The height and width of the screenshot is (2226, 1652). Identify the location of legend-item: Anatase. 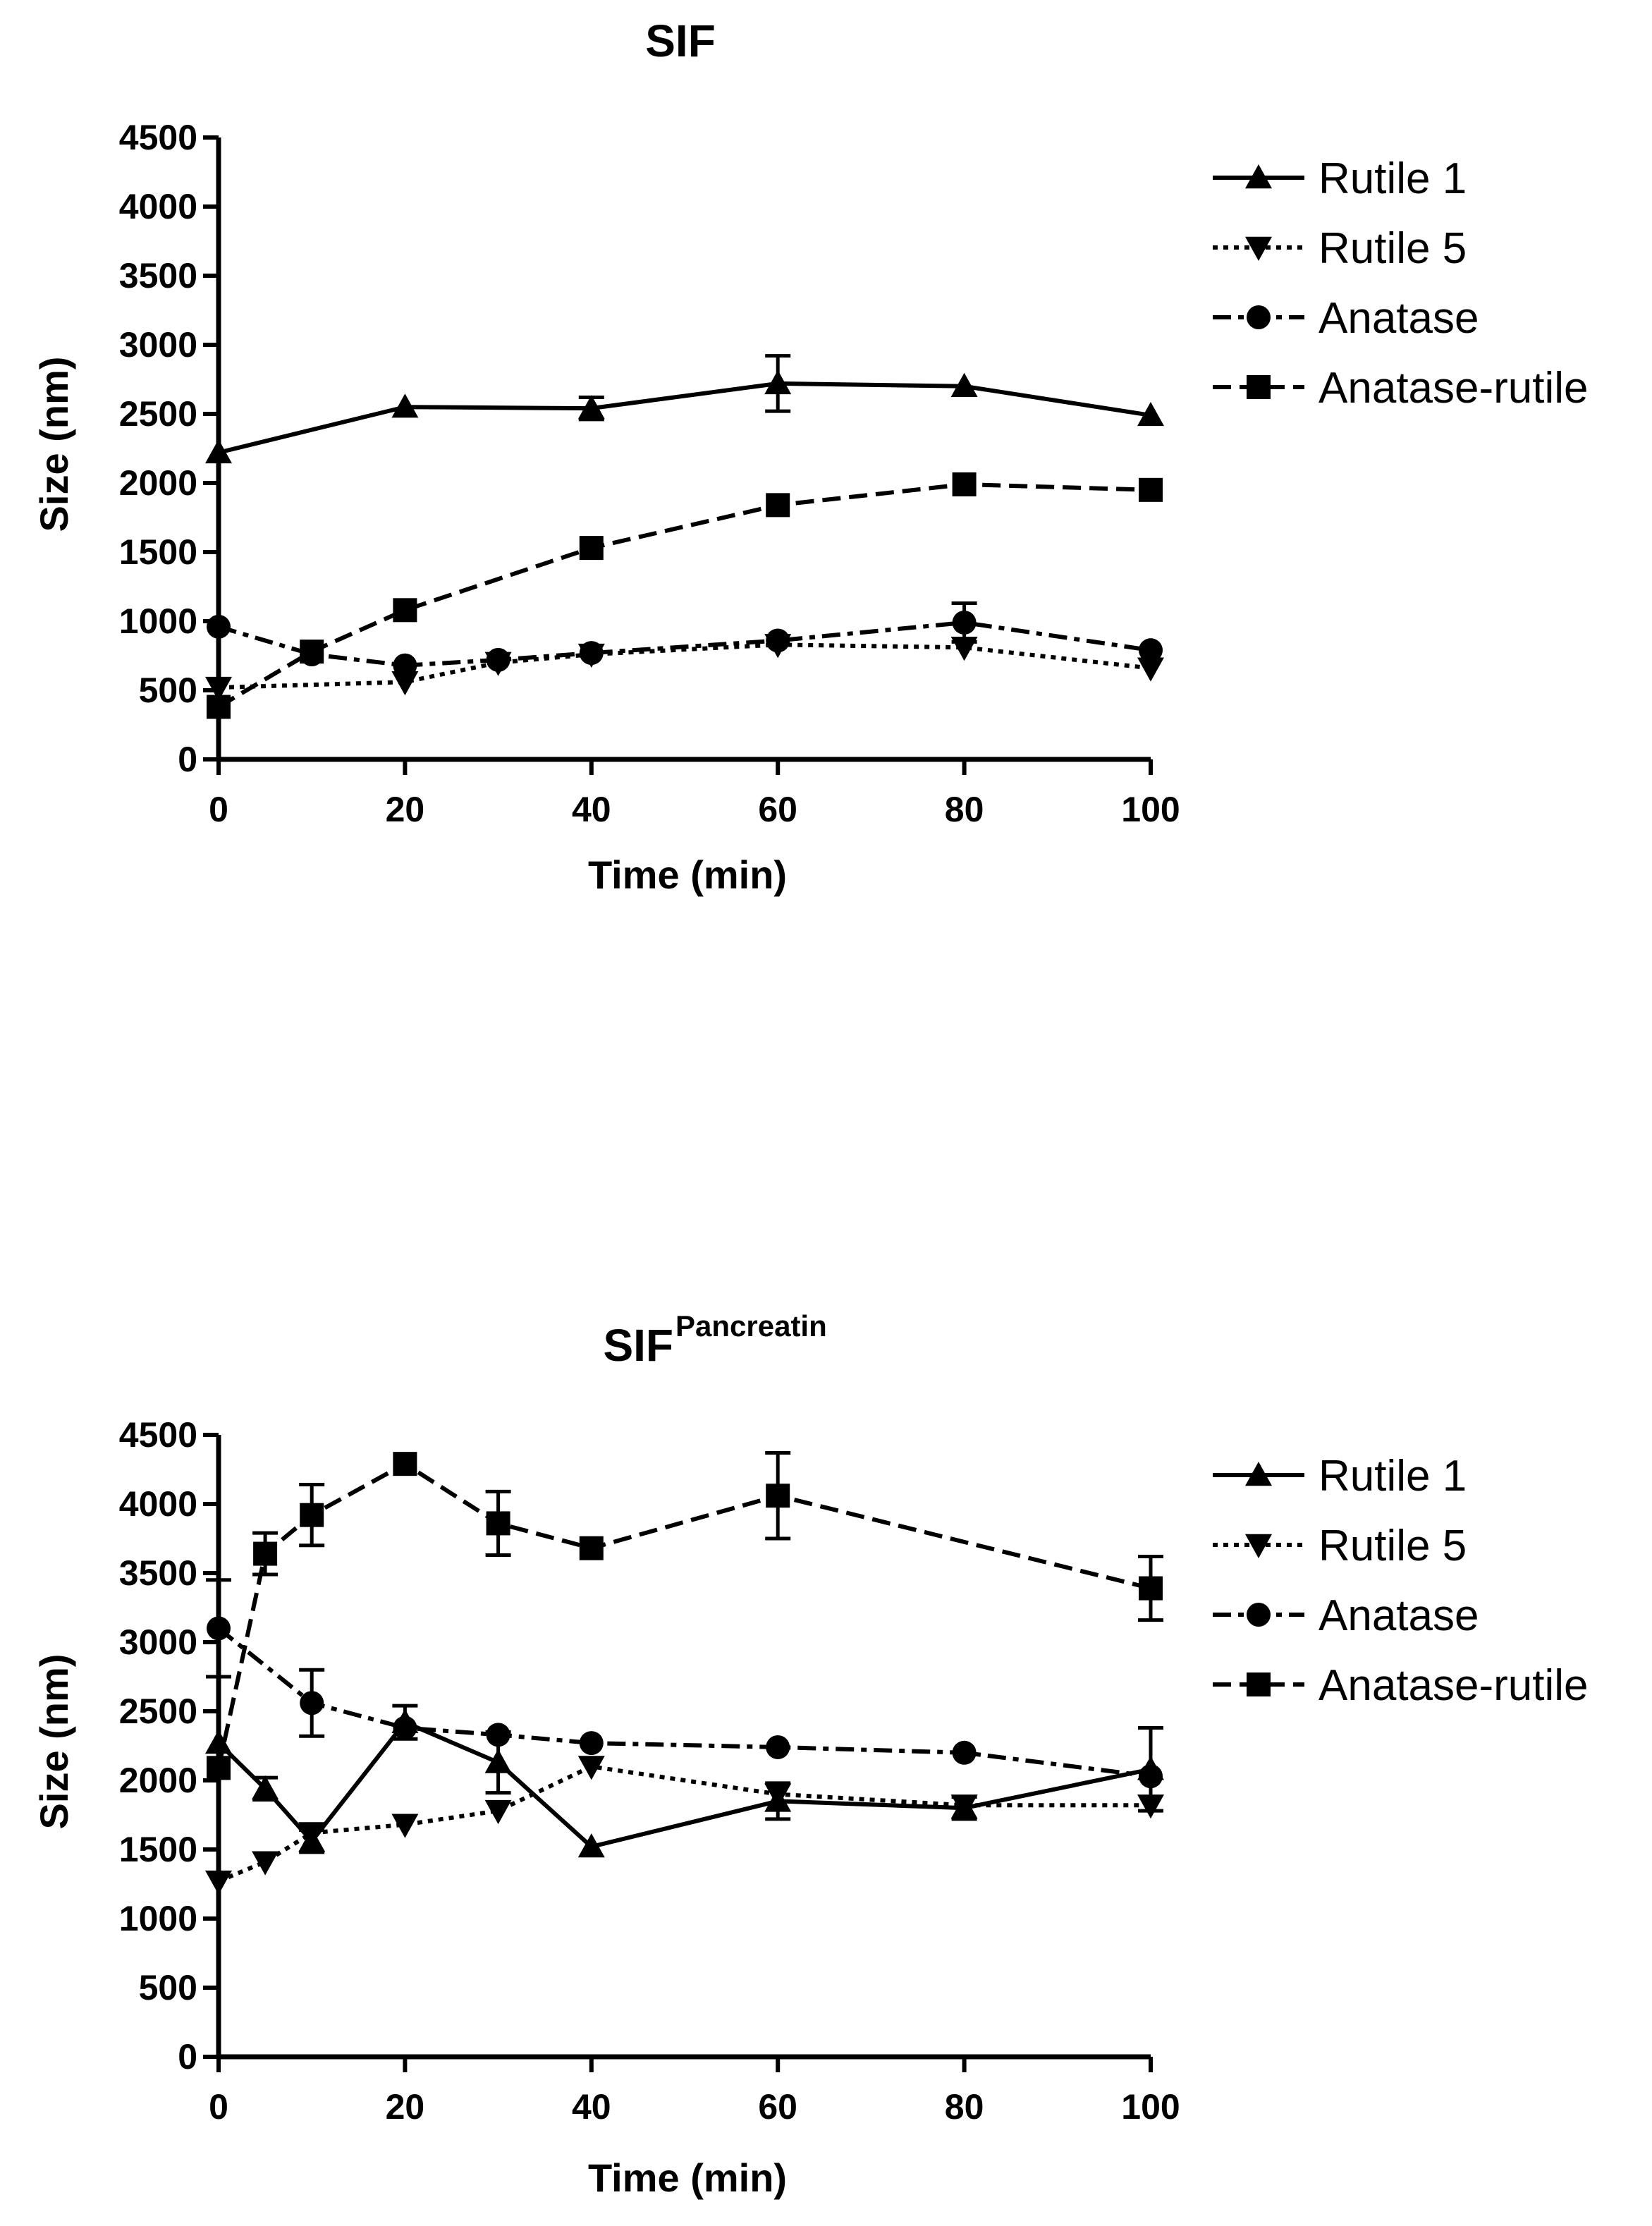
(1346, 1615).